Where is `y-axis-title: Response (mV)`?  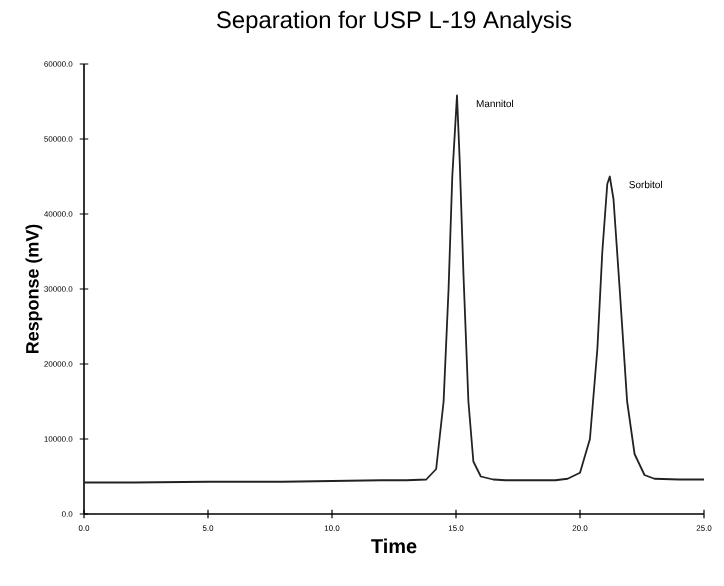
y-axis-title: Response (mV) is located at coordinates (34, 289).